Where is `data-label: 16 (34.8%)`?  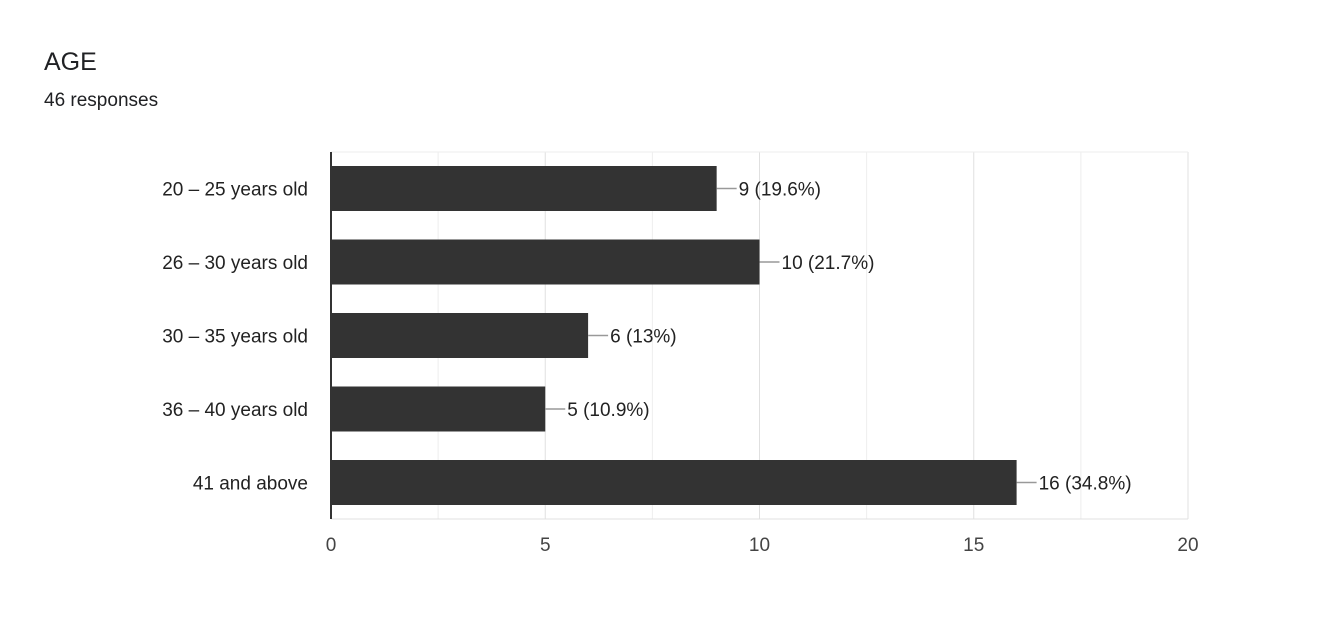 data-label: 16 (34.8%) is located at coordinates (1085, 484).